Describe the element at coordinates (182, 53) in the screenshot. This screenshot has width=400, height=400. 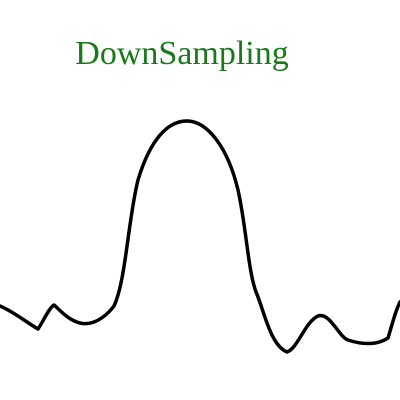
I see `diagram-title: DownSampling` at that location.